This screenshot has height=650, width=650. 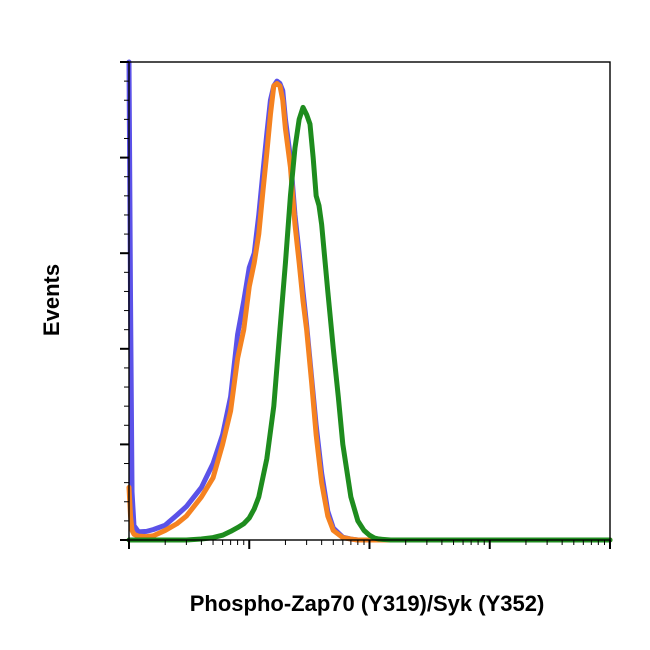 I want to click on y-axis-title: Events, so click(x=51, y=300).